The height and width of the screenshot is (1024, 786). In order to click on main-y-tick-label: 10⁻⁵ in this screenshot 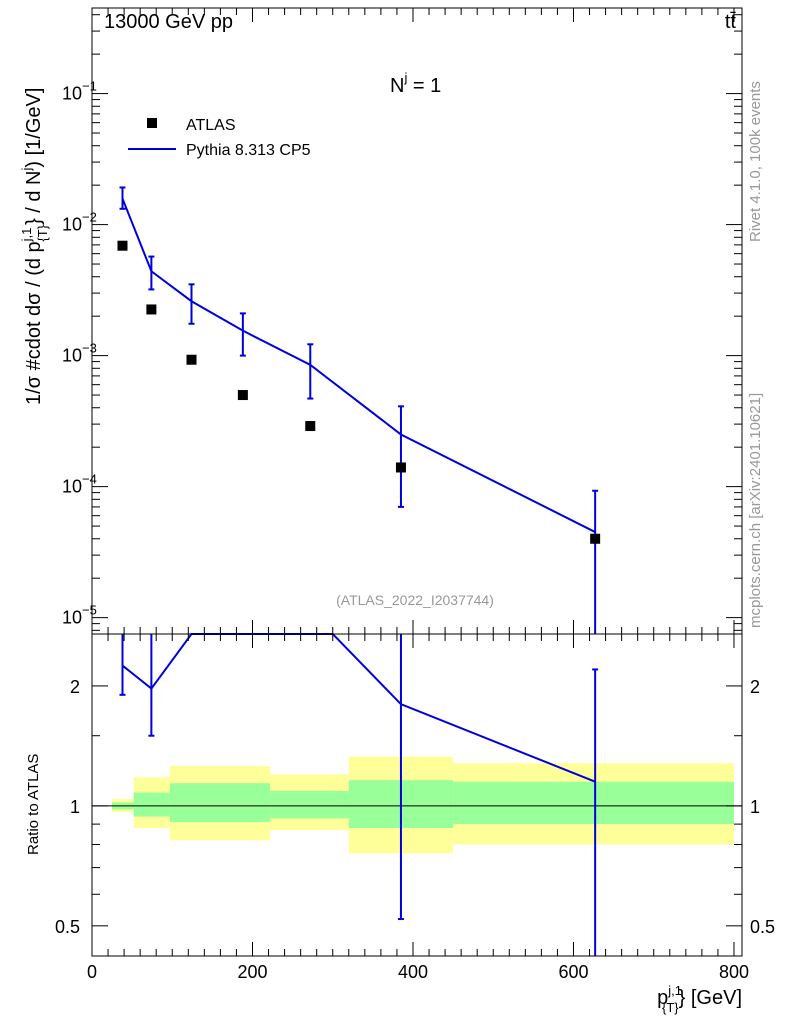, I will do `click(79, 615)`.